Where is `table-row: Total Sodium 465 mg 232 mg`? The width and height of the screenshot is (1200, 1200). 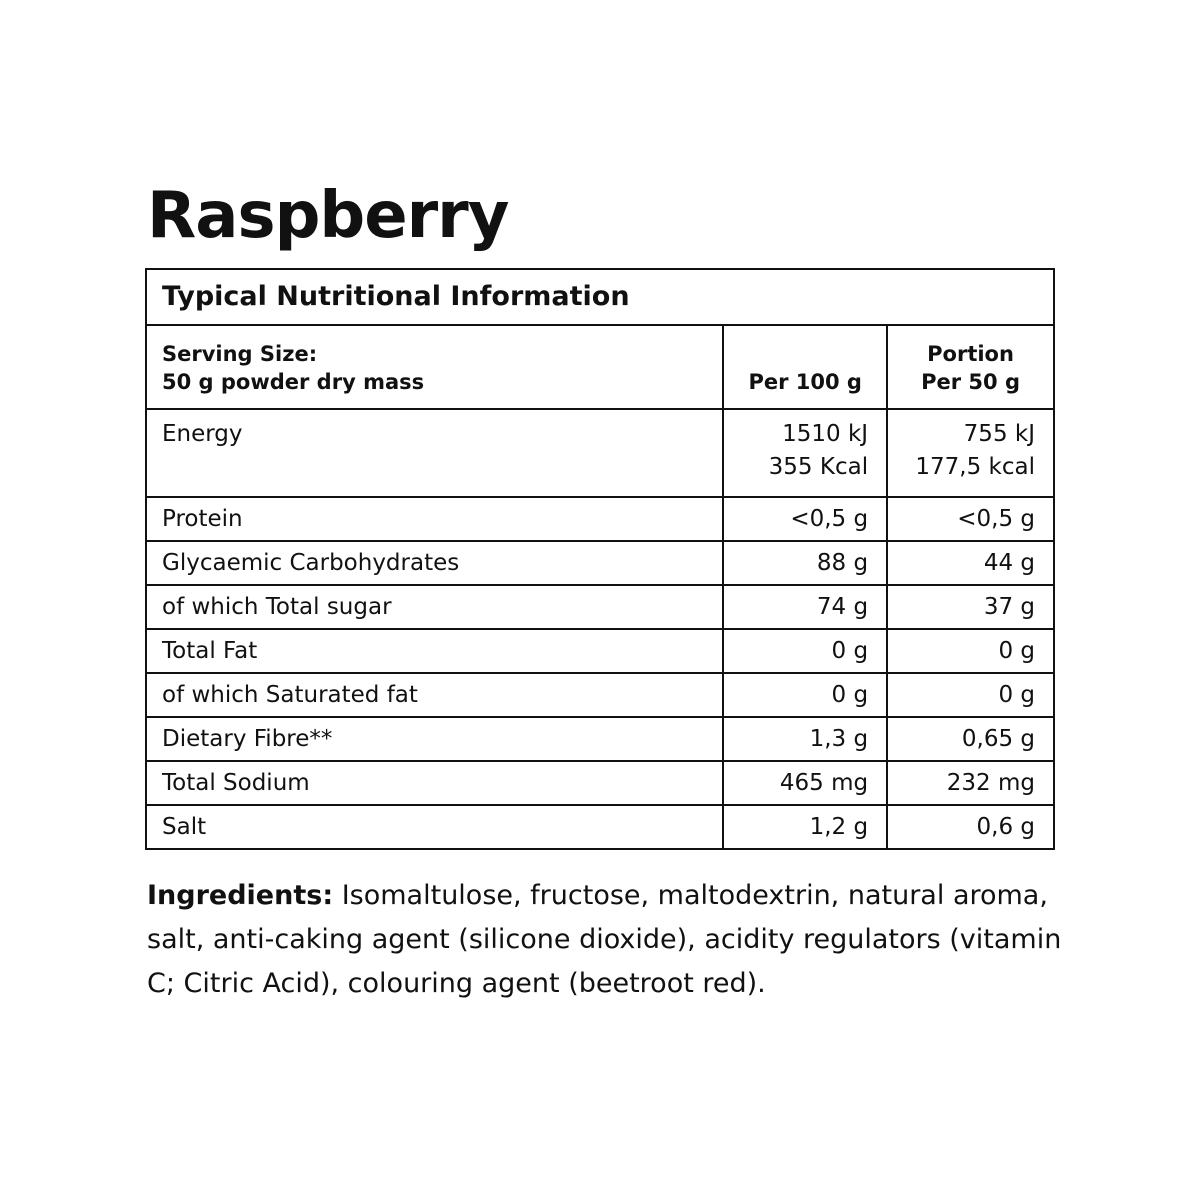
table-row: Total Sodium 465 mg 232 mg is located at coordinates (599, 783).